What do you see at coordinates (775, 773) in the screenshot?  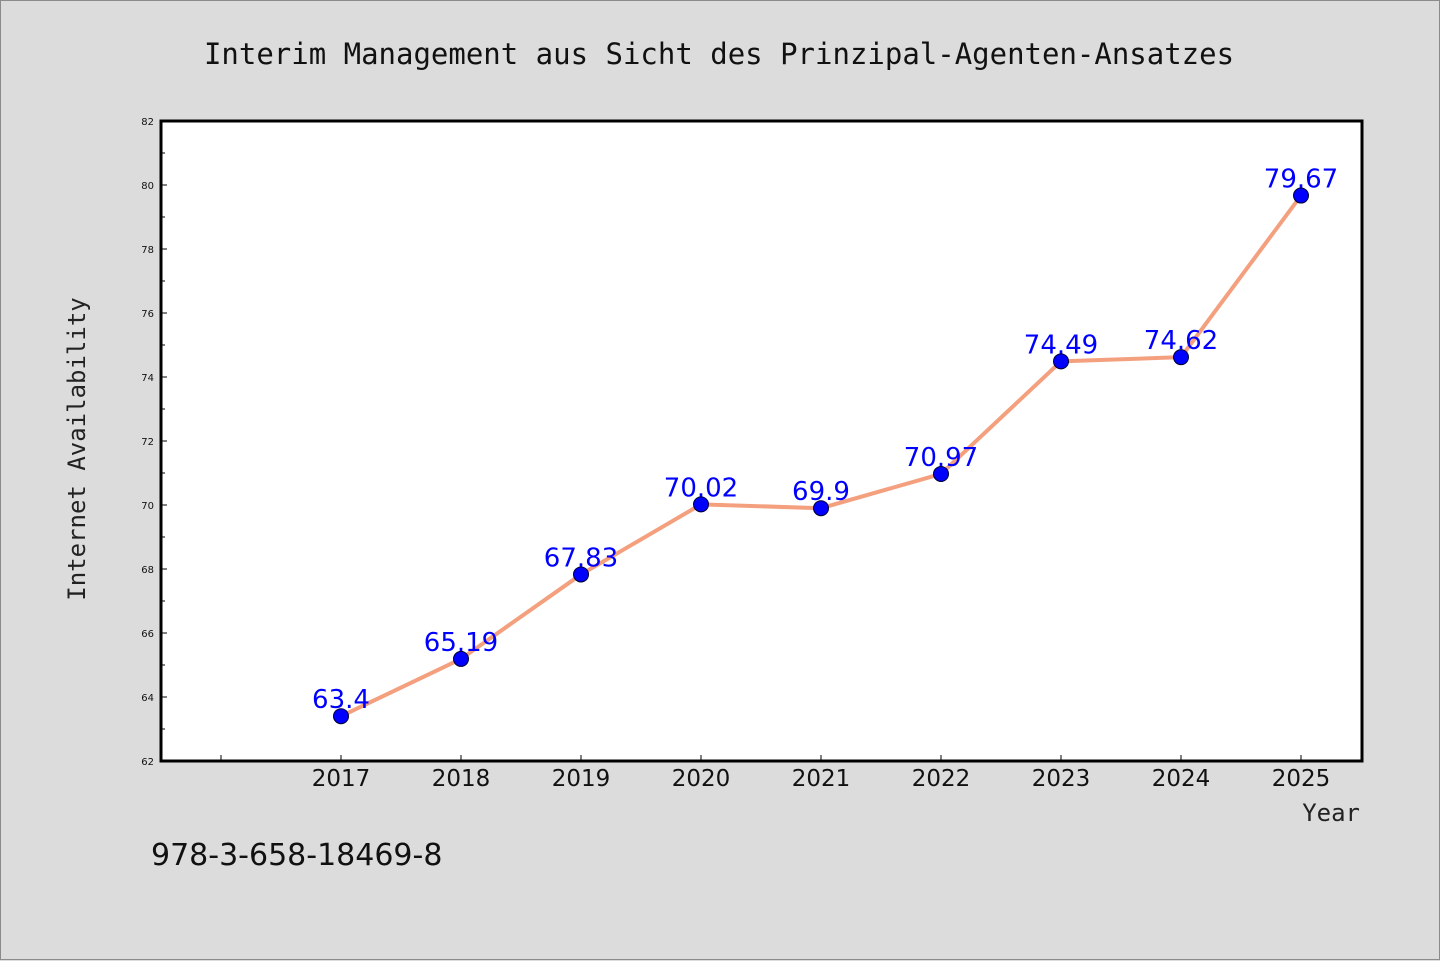 I see `x-axis: 2017 2018 2019 2020 2021 2022 2023 2024 2025` at bounding box center [775, 773].